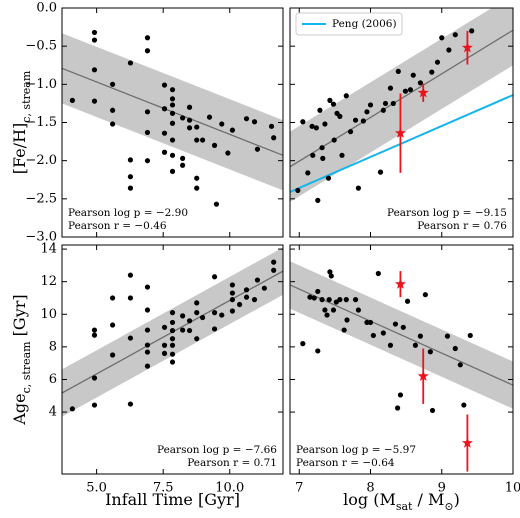  I want to click on fit-line, so click(401, 98).